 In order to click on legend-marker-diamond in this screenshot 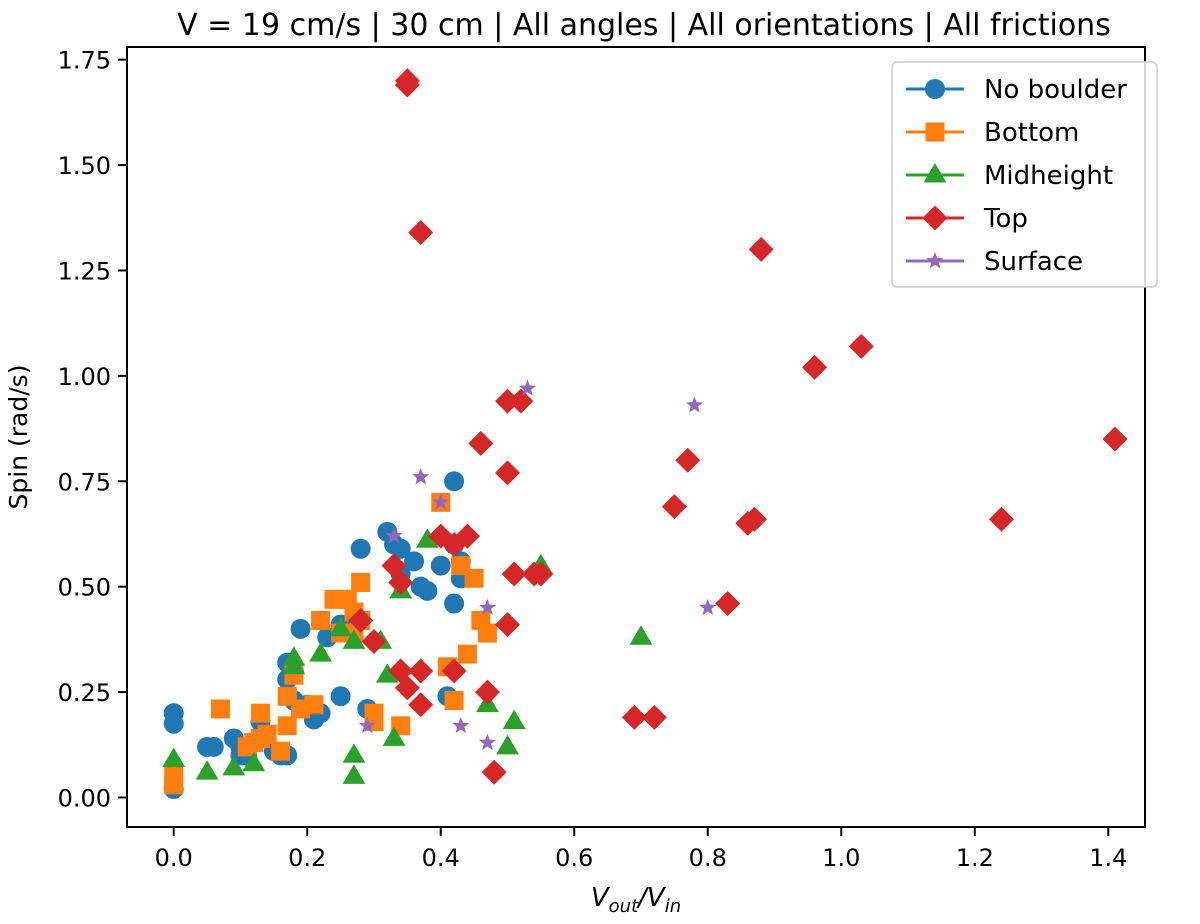, I will do `click(935, 218)`.